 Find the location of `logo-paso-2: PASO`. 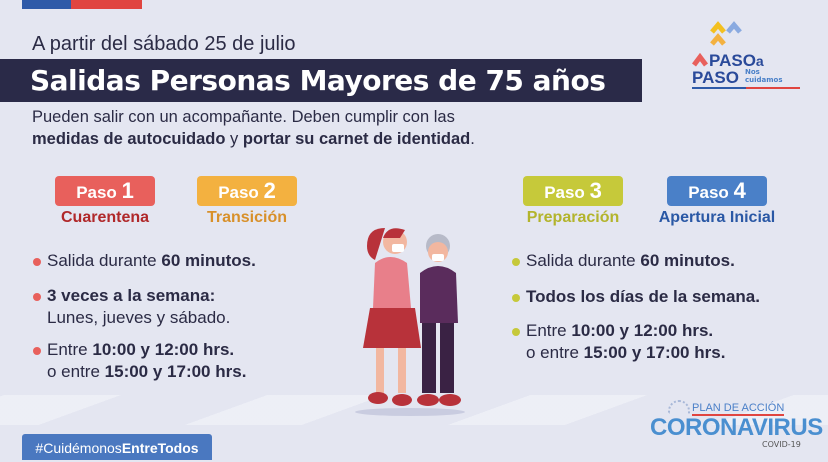

logo-paso-2: PASO is located at coordinates (715, 77).